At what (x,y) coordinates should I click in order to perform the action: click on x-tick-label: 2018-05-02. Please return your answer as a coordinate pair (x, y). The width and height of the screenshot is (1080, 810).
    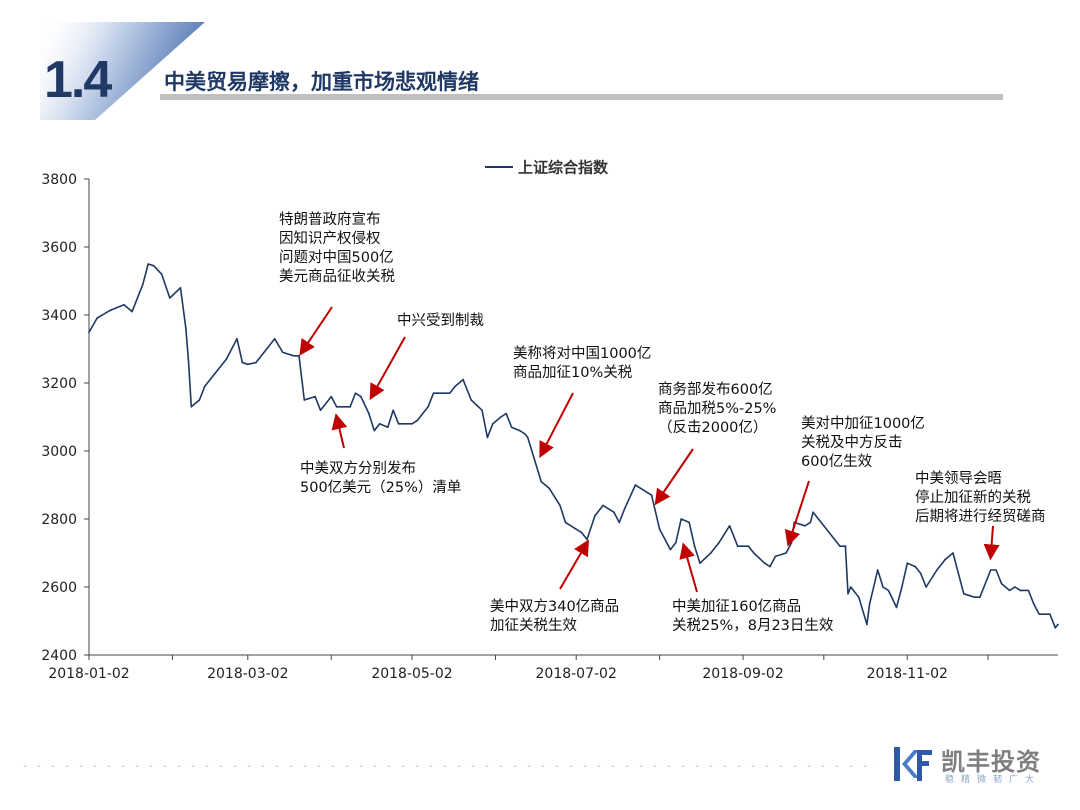
    Looking at the image, I should click on (411, 674).